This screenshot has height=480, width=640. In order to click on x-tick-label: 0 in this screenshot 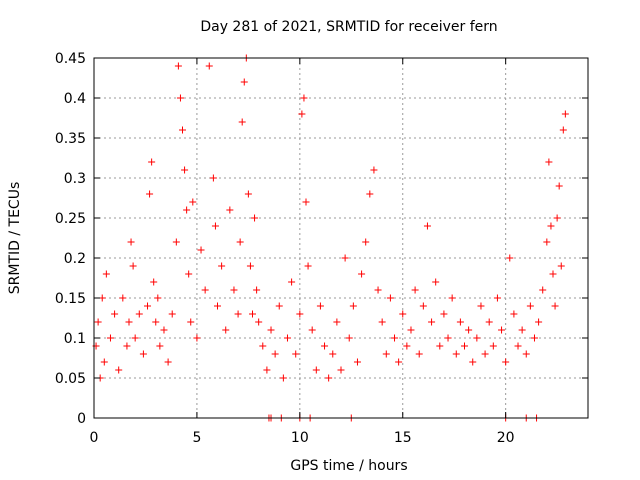, I will do `click(94, 438)`.